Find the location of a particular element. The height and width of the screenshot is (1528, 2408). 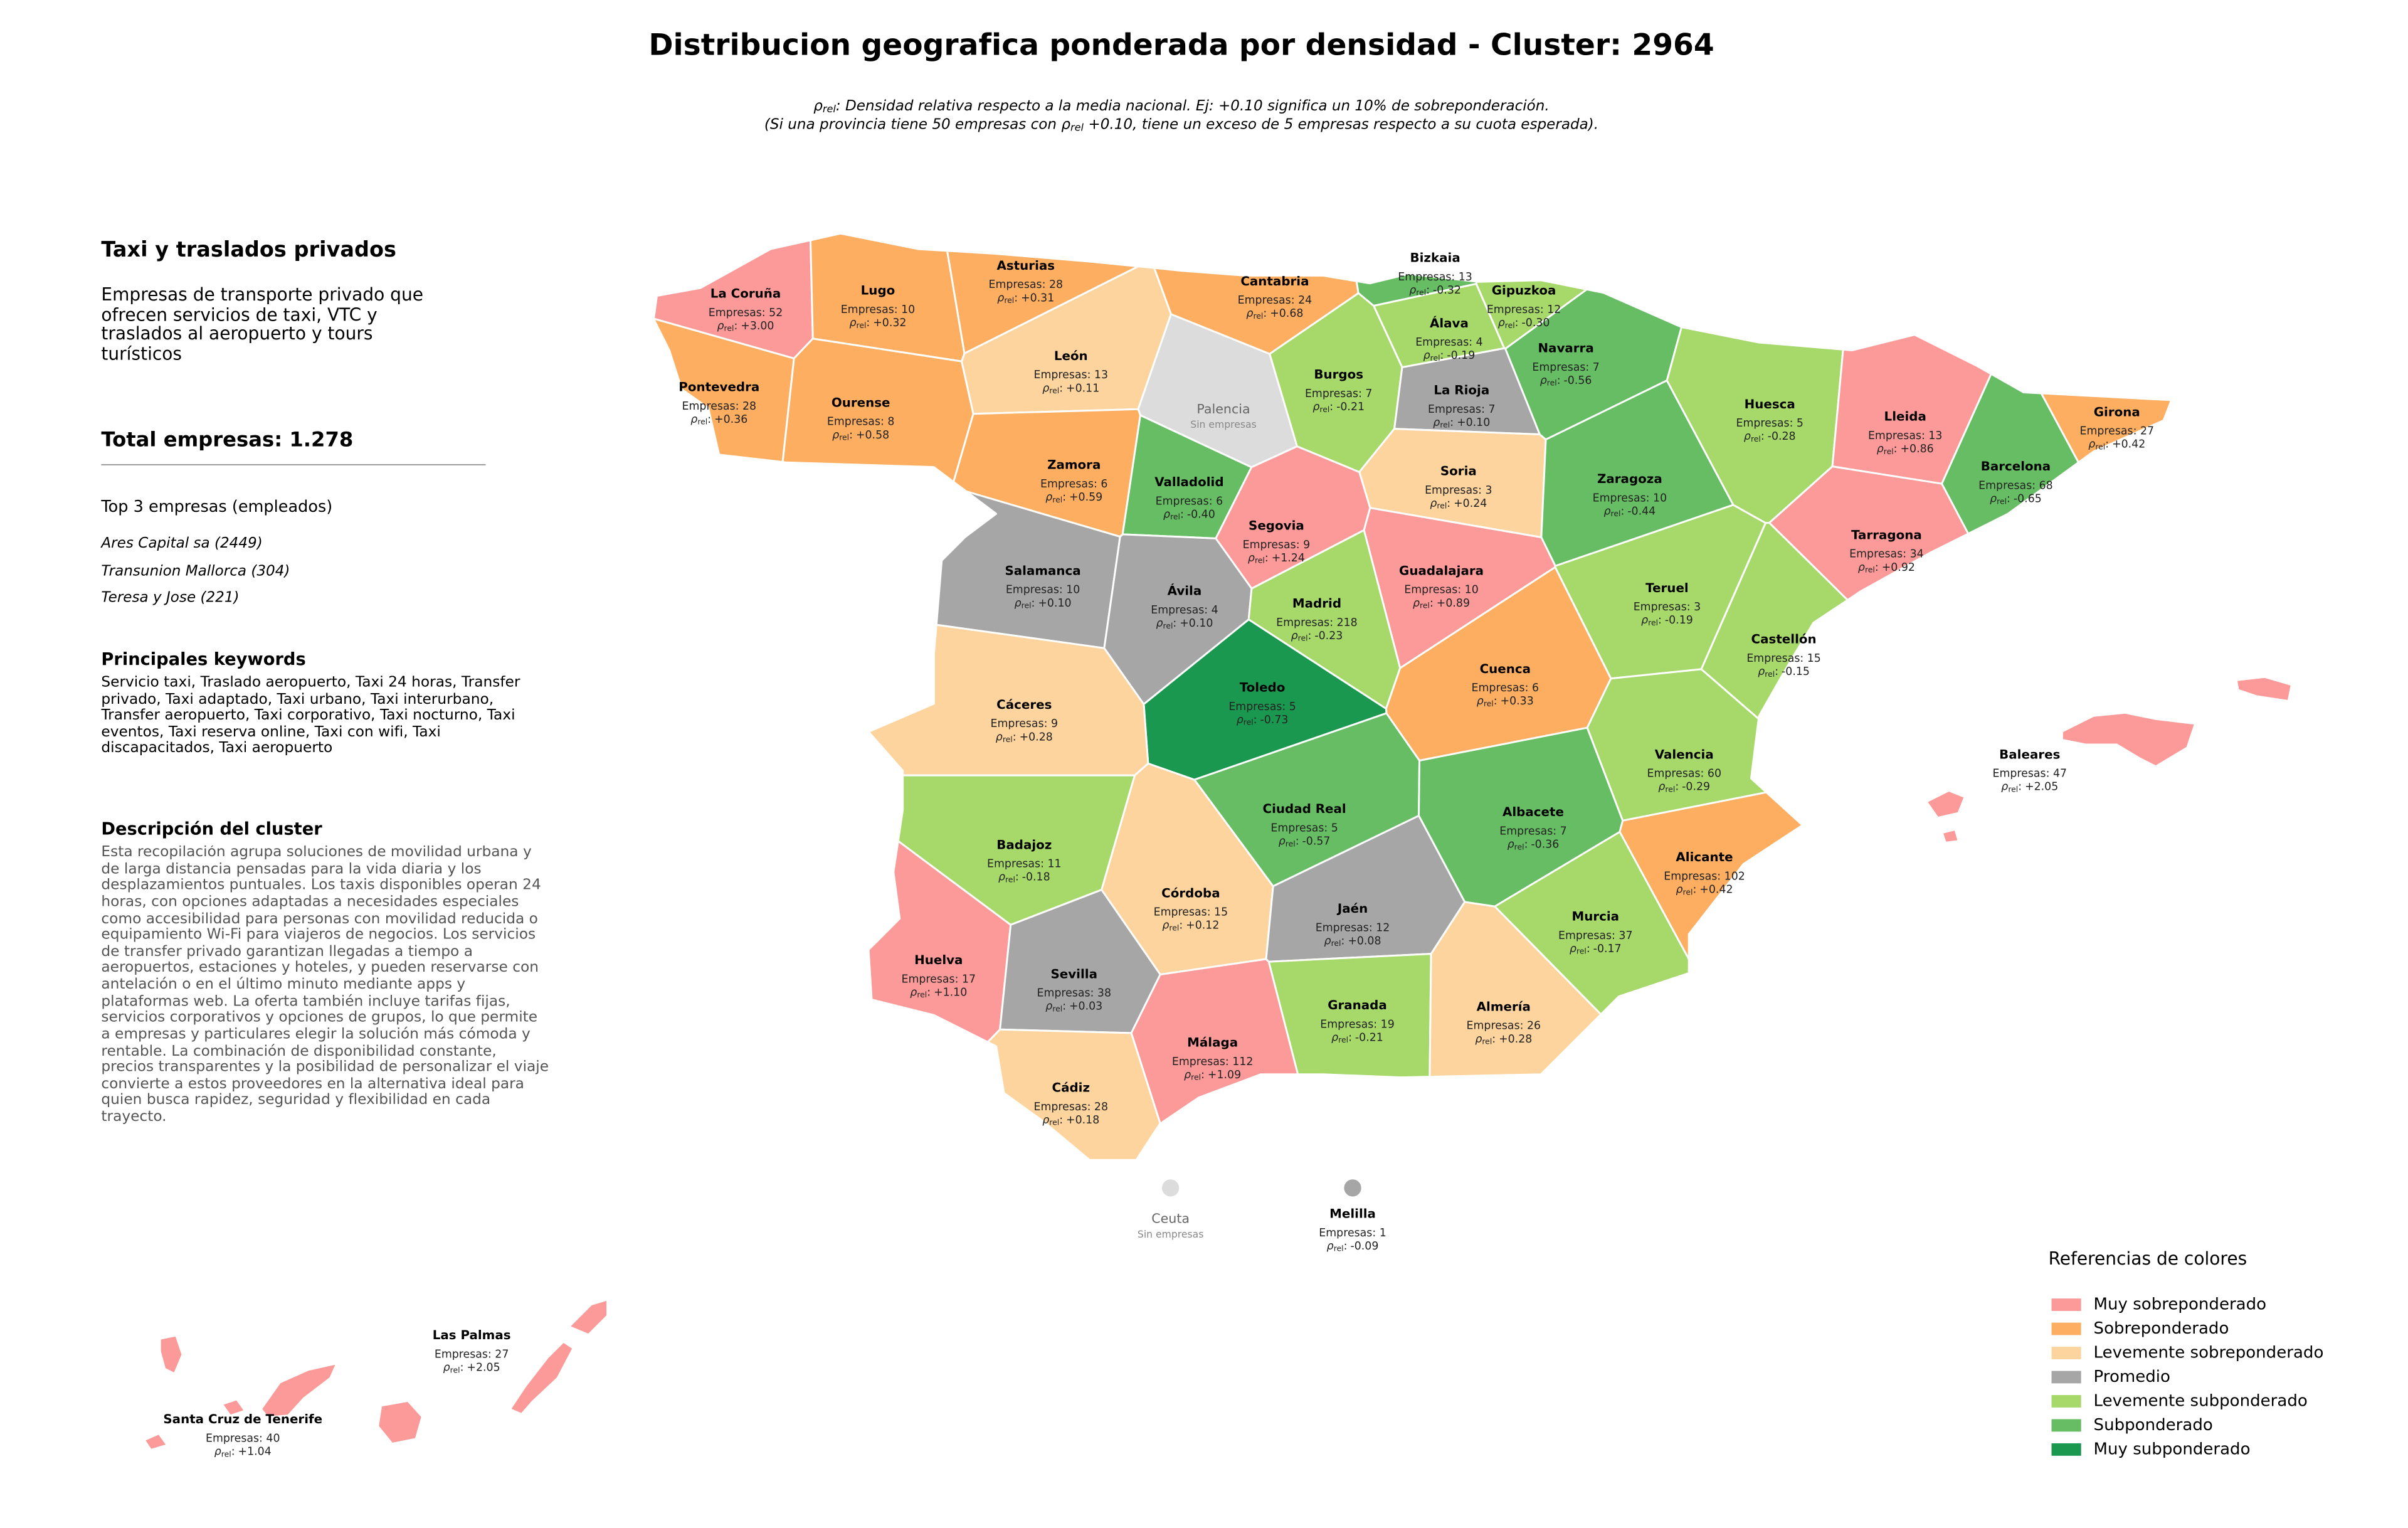

province-name: Castellón is located at coordinates (1784, 639).